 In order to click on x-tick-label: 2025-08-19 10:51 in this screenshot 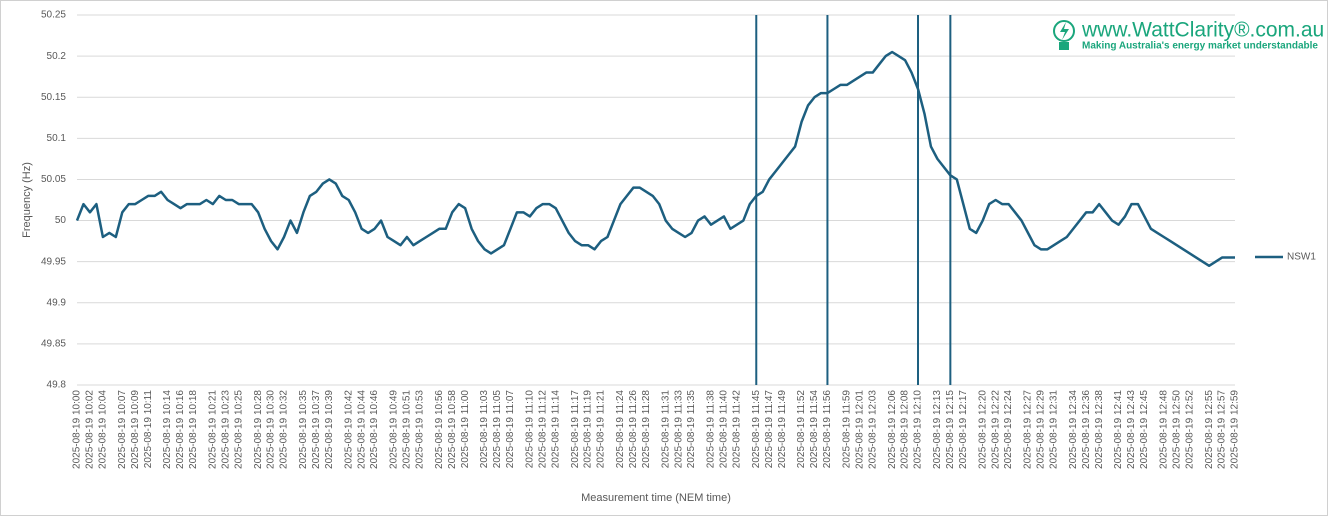, I will do `click(407, 429)`.